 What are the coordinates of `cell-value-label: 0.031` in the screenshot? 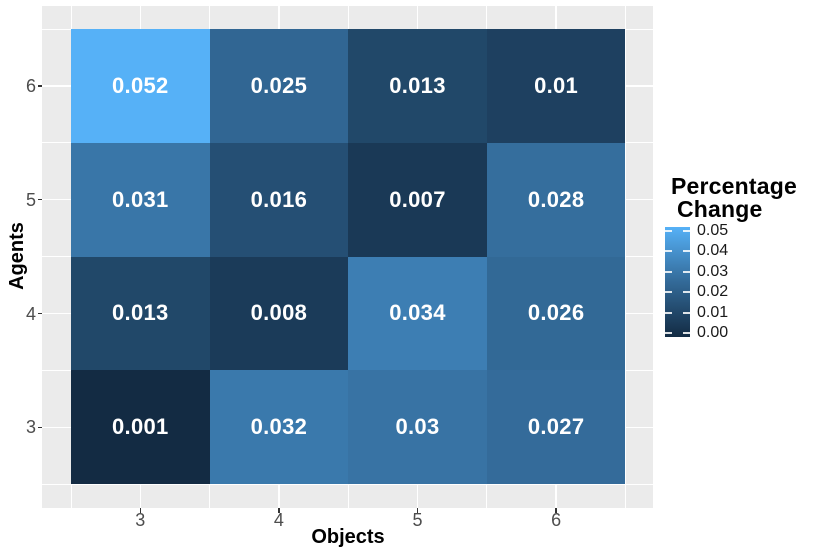 It's located at (140, 199).